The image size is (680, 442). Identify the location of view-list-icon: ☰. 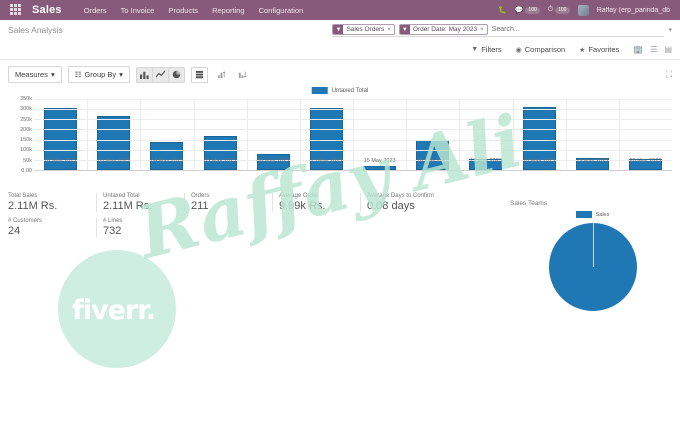
(654, 49).